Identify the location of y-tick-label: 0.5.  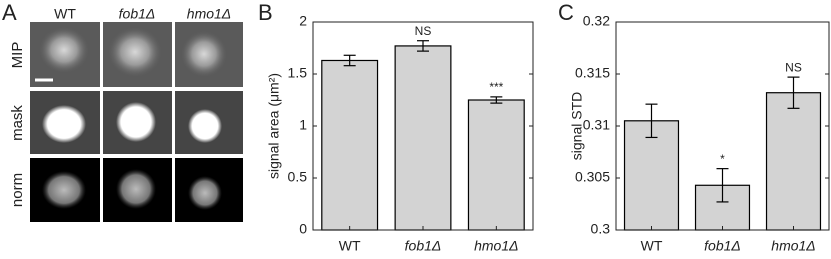
(298, 177).